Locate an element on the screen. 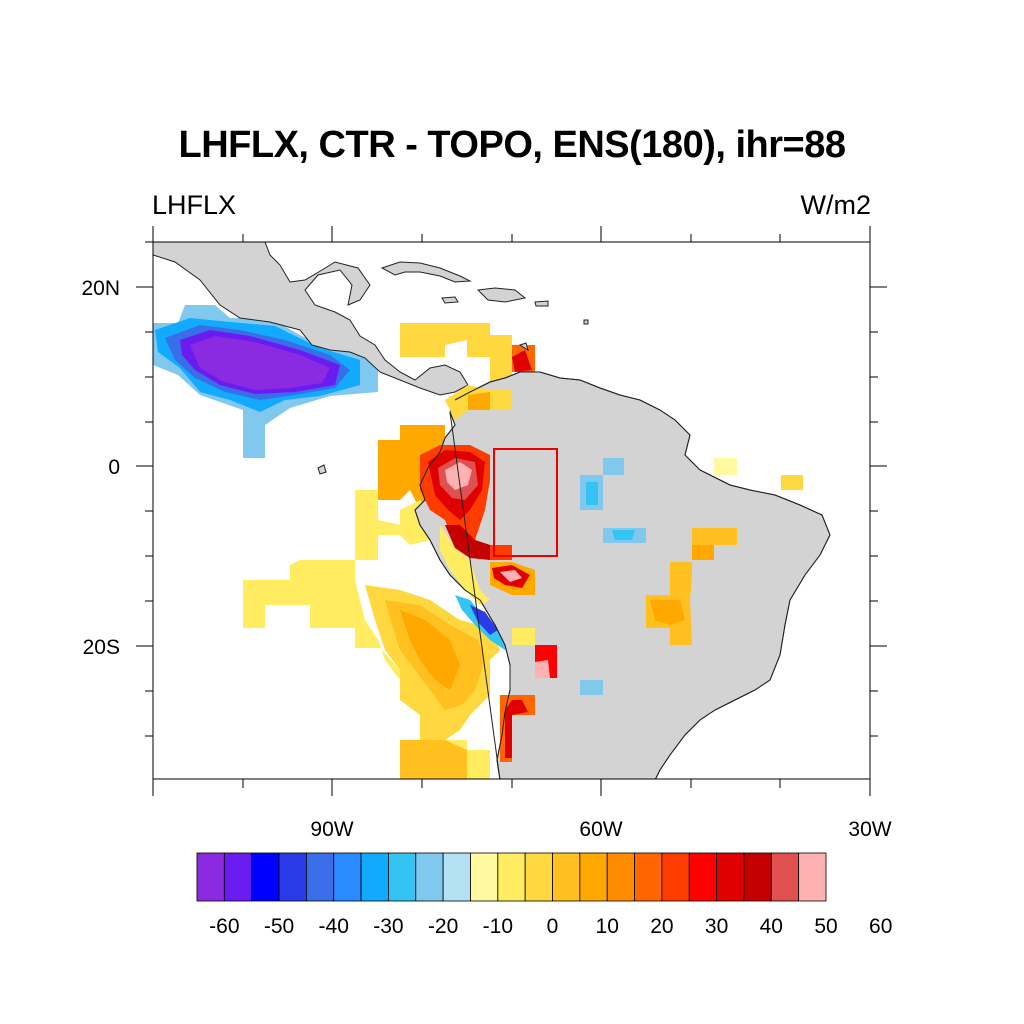 Image resolution: width=1024 pixels, height=1024 pixels. lon-label-90w: 90W is located at coordinates (331, 829).